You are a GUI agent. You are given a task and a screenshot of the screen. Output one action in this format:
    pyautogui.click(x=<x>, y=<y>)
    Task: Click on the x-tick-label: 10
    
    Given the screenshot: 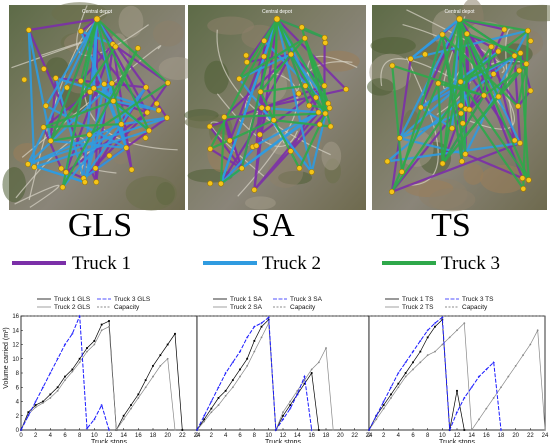 What is the action you would take?
    pyautogui.click(x=94, y=436)
    